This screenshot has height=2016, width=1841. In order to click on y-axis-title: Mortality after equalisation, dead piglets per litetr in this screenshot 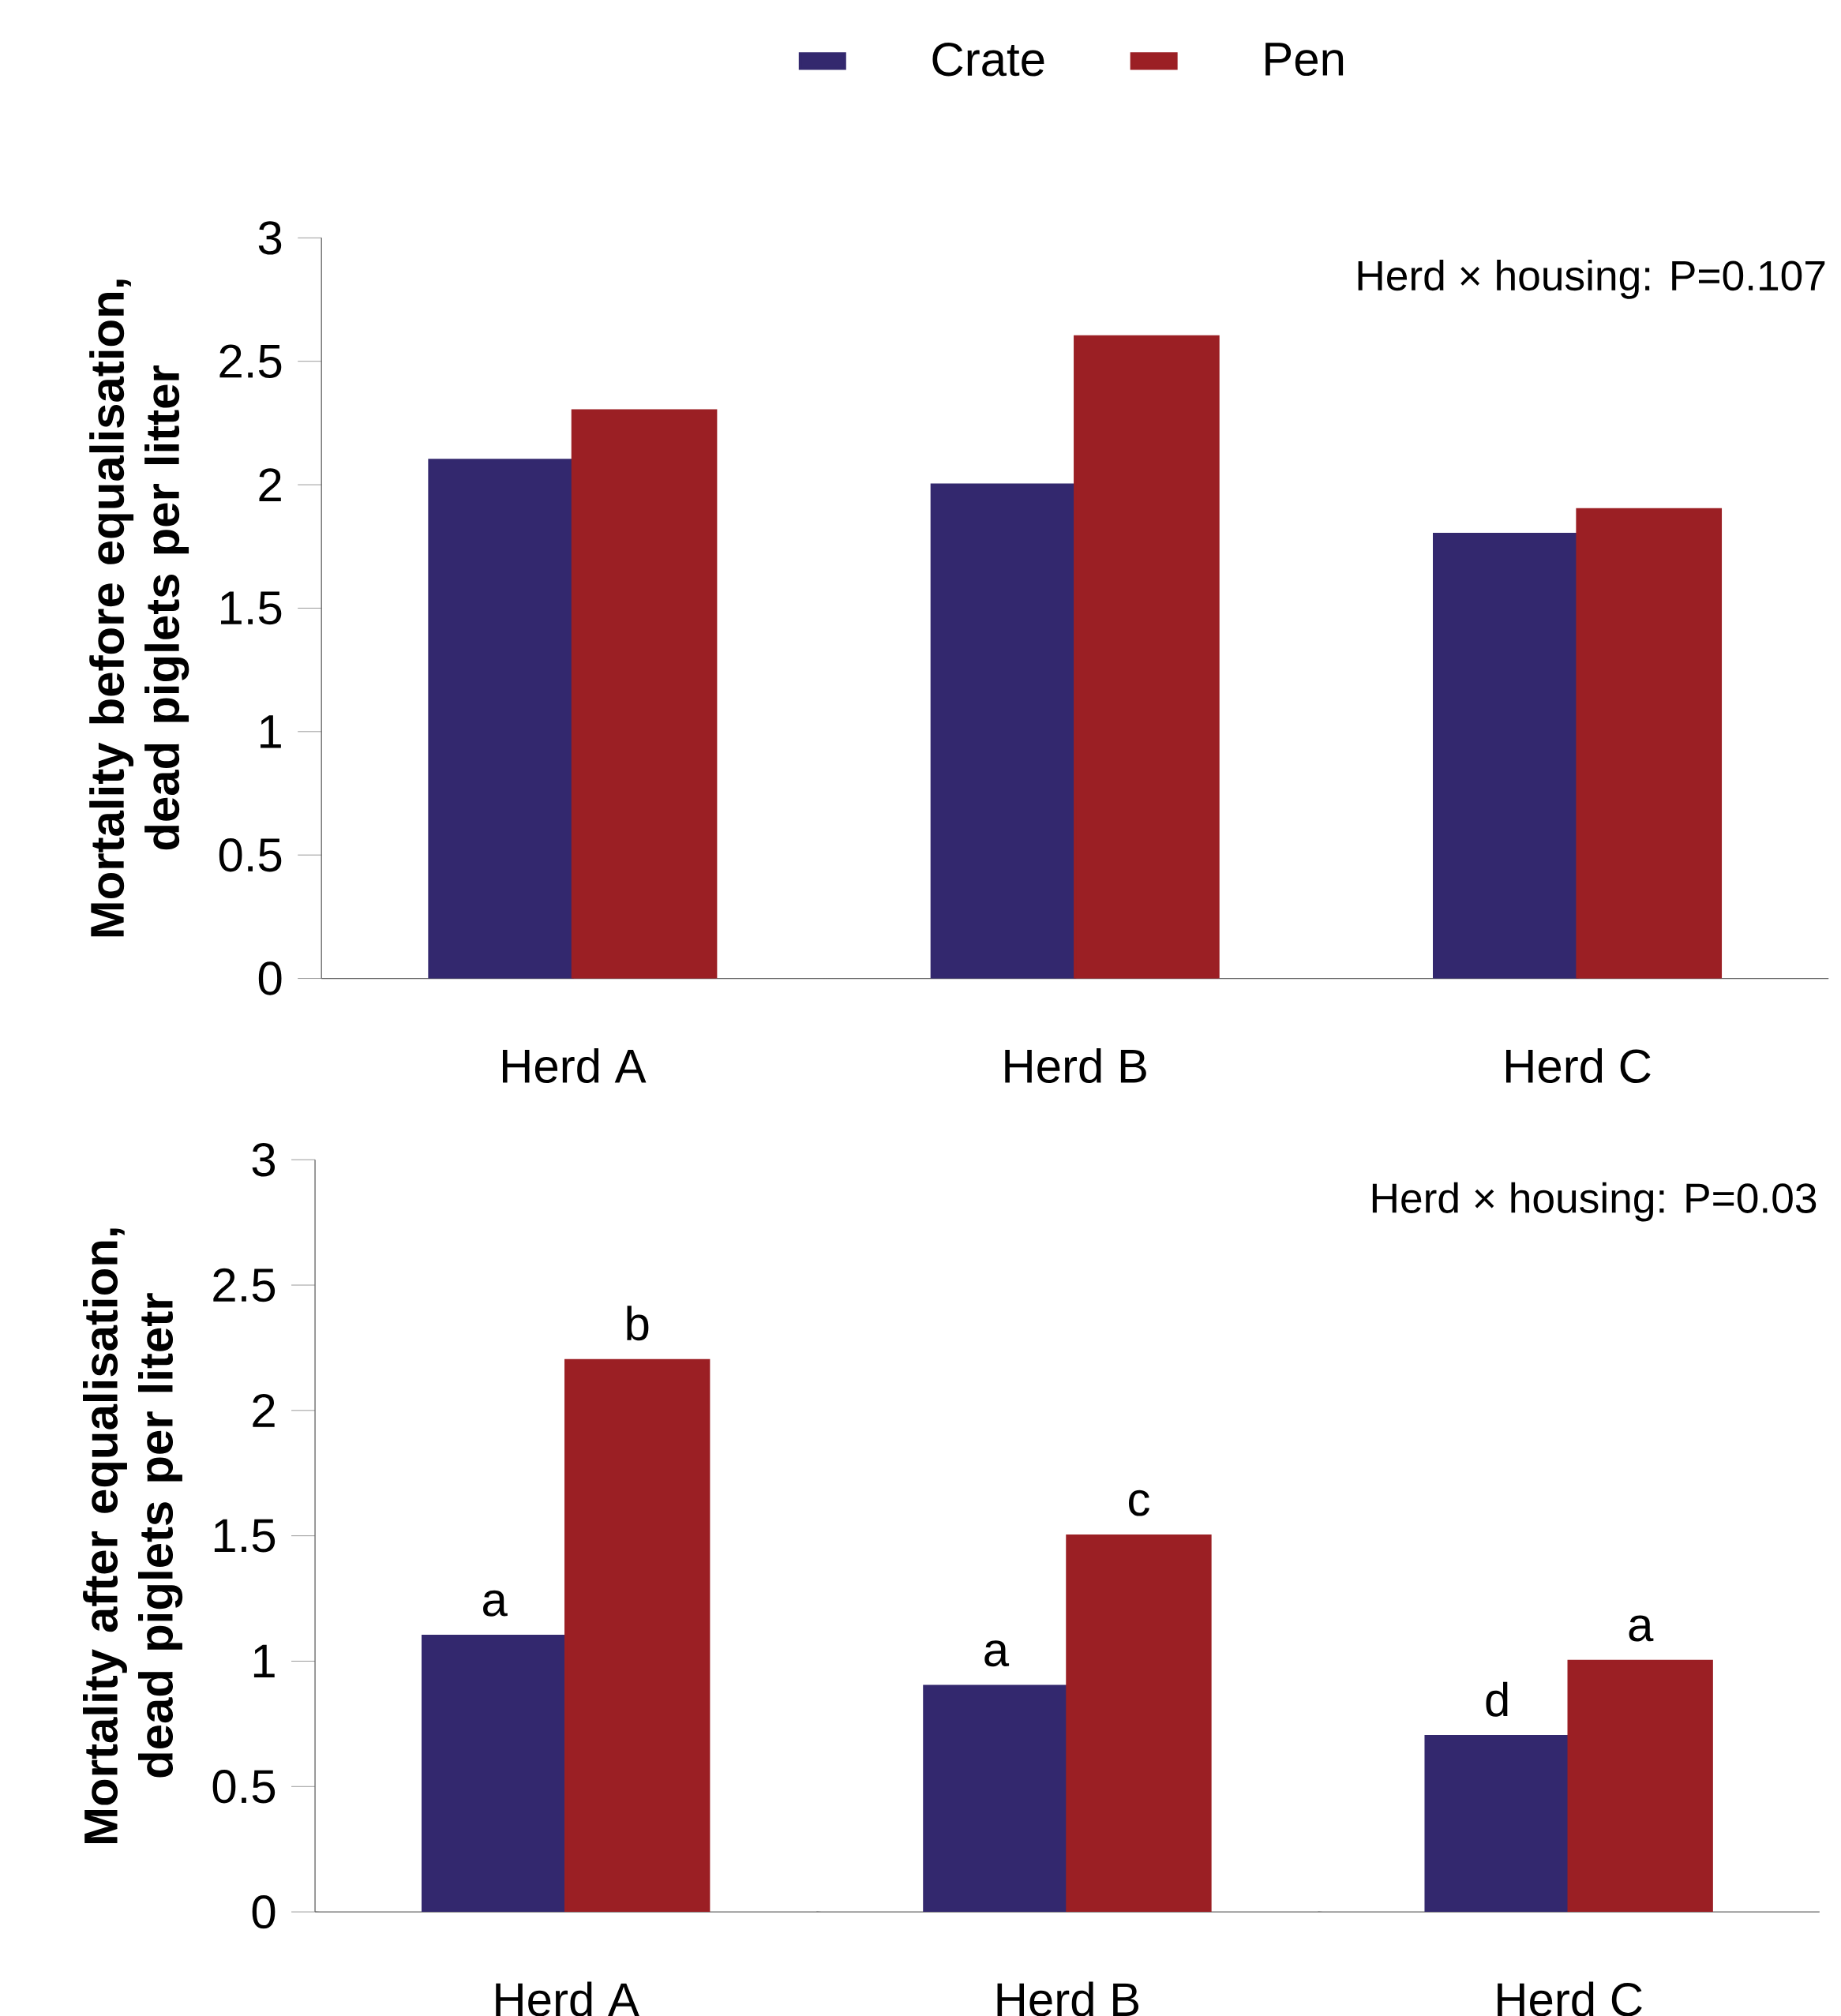, I will do `click(132, 1535)`.